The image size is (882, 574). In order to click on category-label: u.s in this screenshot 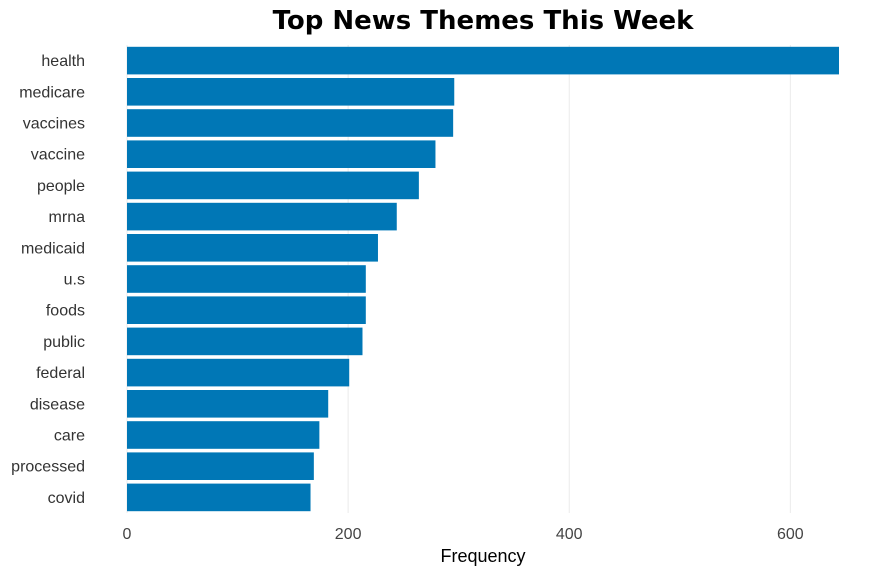, I will do `click(74, 280)`.